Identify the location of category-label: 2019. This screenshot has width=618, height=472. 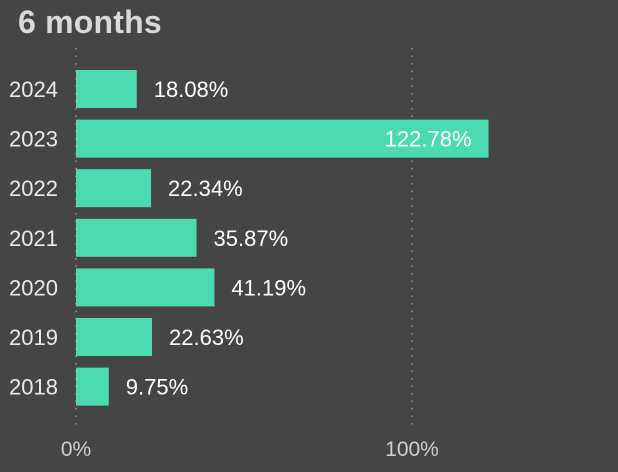
(33, 337).